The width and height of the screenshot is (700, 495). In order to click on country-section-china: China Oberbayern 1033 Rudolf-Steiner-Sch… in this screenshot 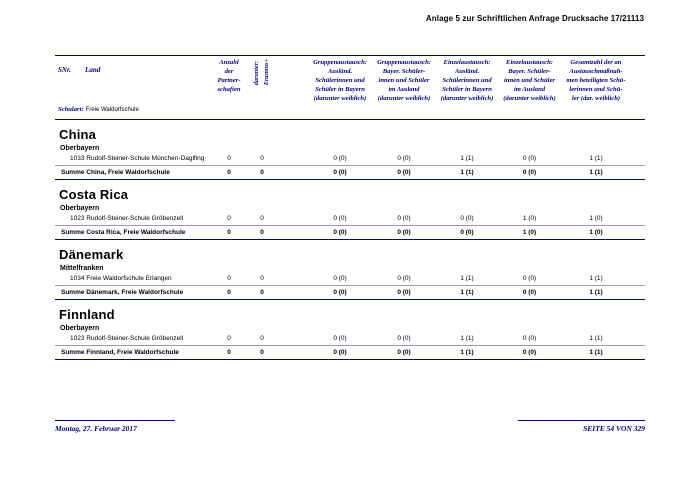, I will do `click(350, 153)`.